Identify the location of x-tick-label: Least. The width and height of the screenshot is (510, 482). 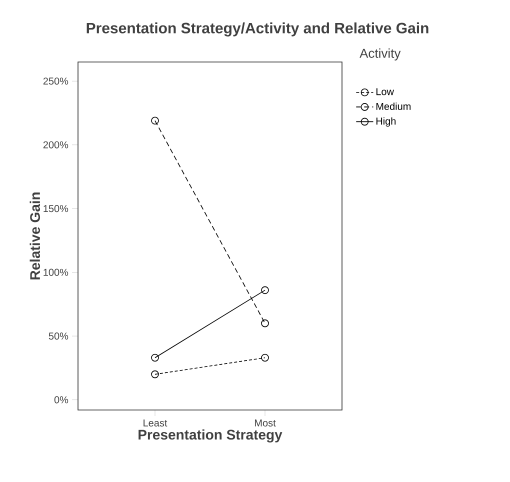
(156, 423).